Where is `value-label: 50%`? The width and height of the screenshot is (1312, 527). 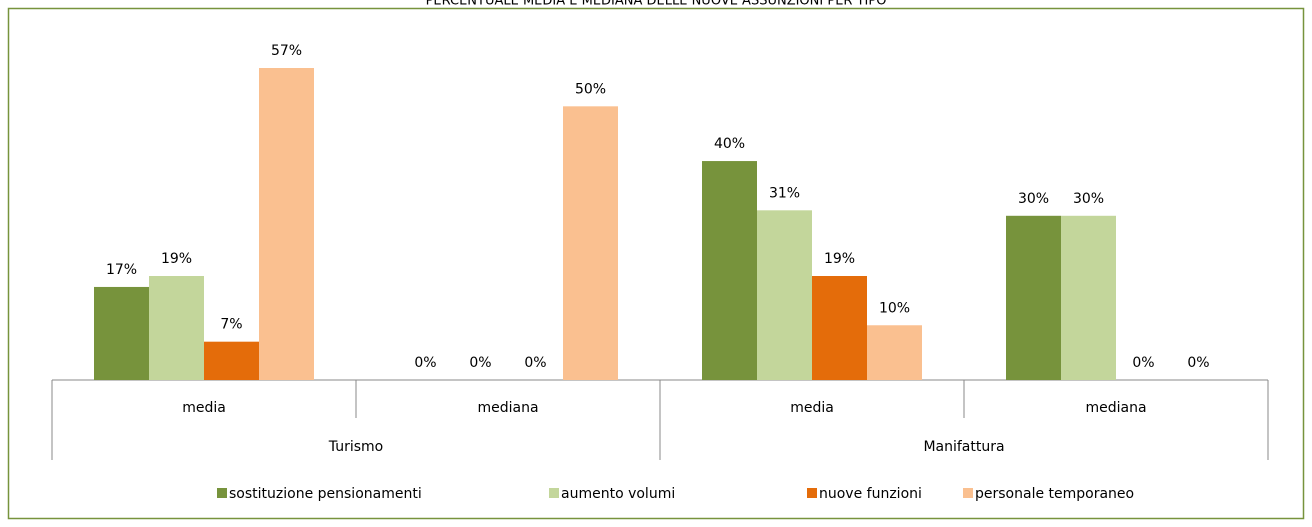 value-label: 50% is located at coordinates (590, 89).